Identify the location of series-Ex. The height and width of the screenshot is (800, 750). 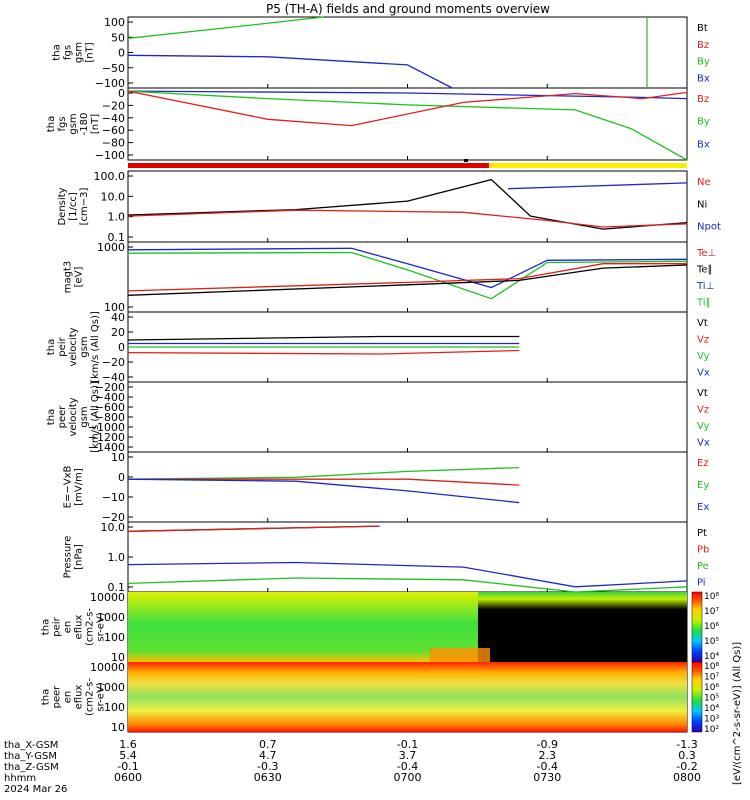
(323, 491).